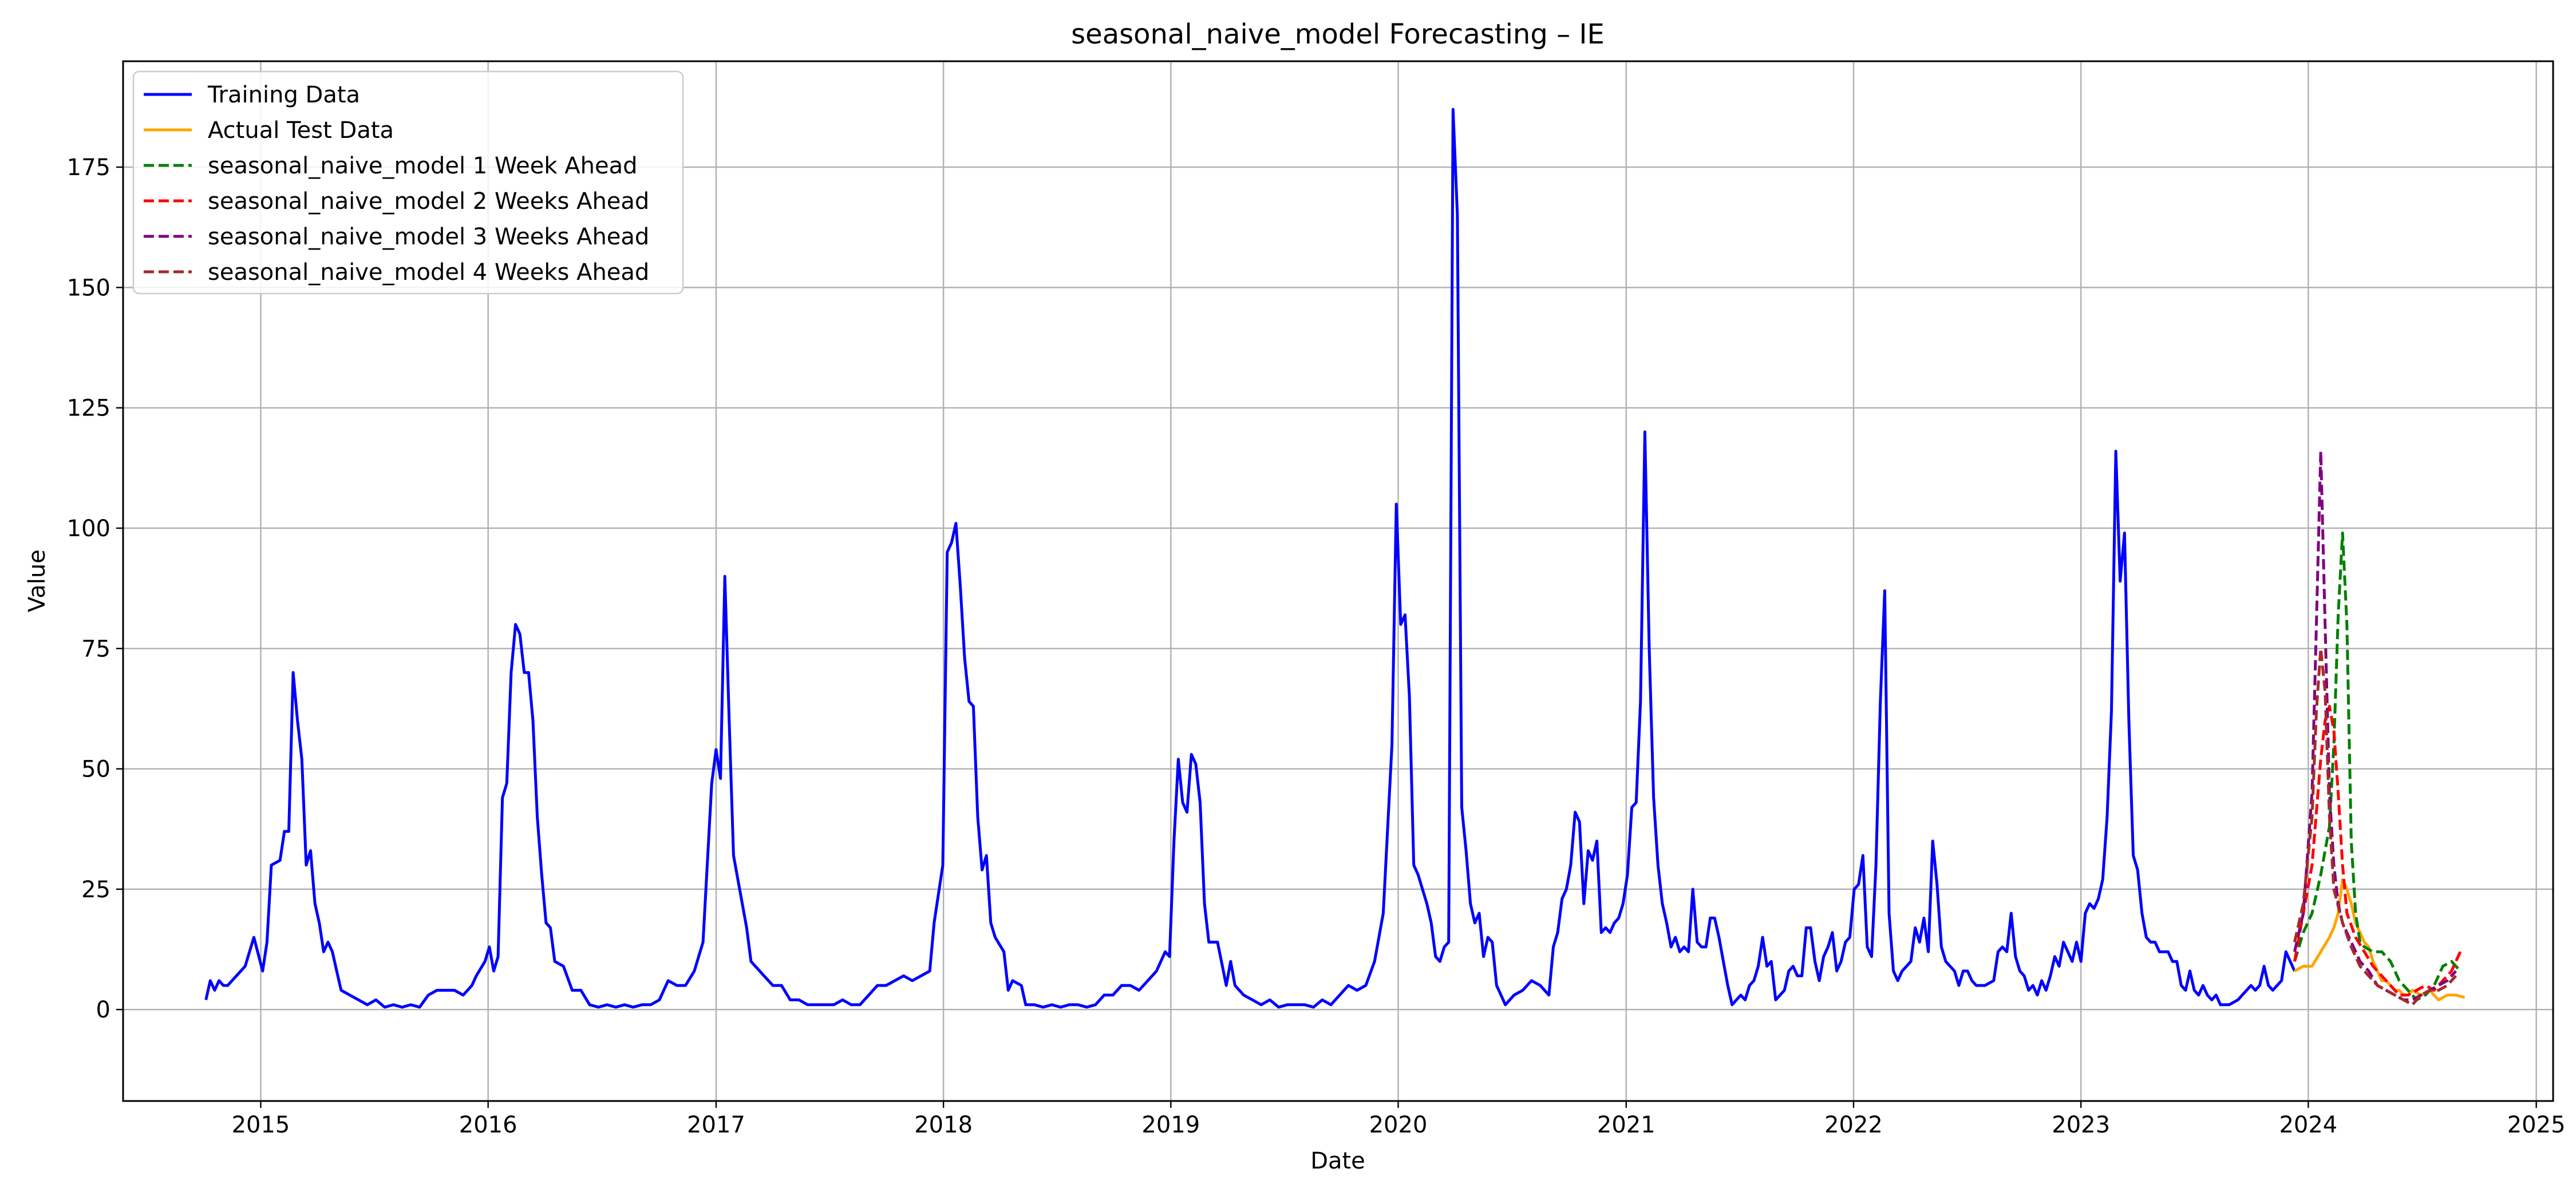 The height and width of the screenshot is (1204, 2576). I want to click on x-tick-label: 2021, so click(1626, 1125).